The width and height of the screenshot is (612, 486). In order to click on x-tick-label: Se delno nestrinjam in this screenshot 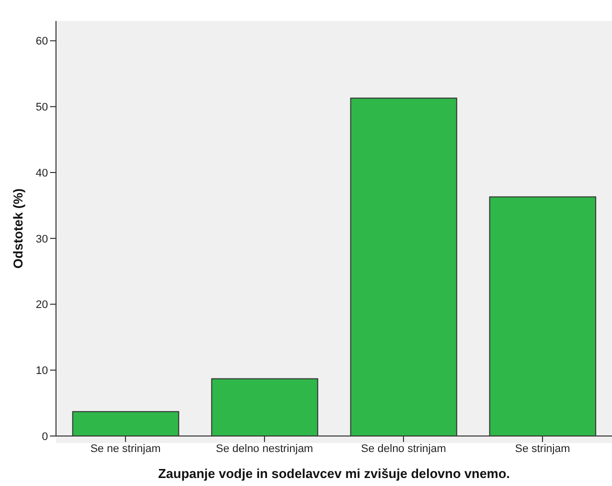, I will do `click(265, 448)`.